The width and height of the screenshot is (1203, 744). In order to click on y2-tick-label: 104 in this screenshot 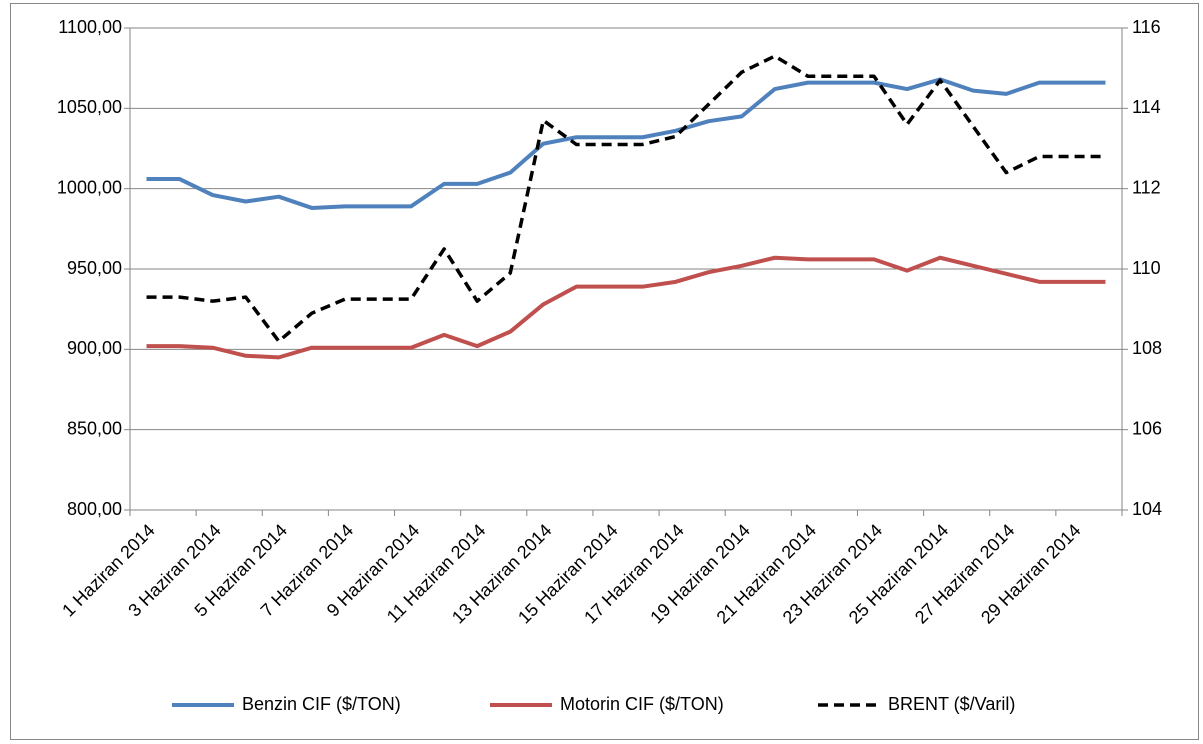, I will do `click(1147, 509)`.